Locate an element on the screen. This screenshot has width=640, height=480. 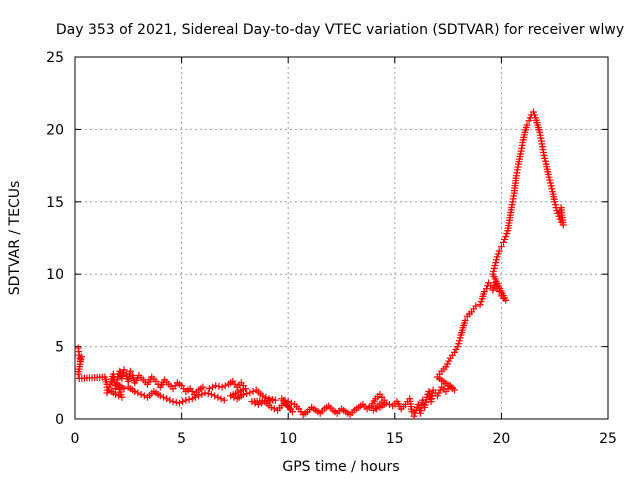
y-tick-label: 5 is located at coordinates (59, 348).